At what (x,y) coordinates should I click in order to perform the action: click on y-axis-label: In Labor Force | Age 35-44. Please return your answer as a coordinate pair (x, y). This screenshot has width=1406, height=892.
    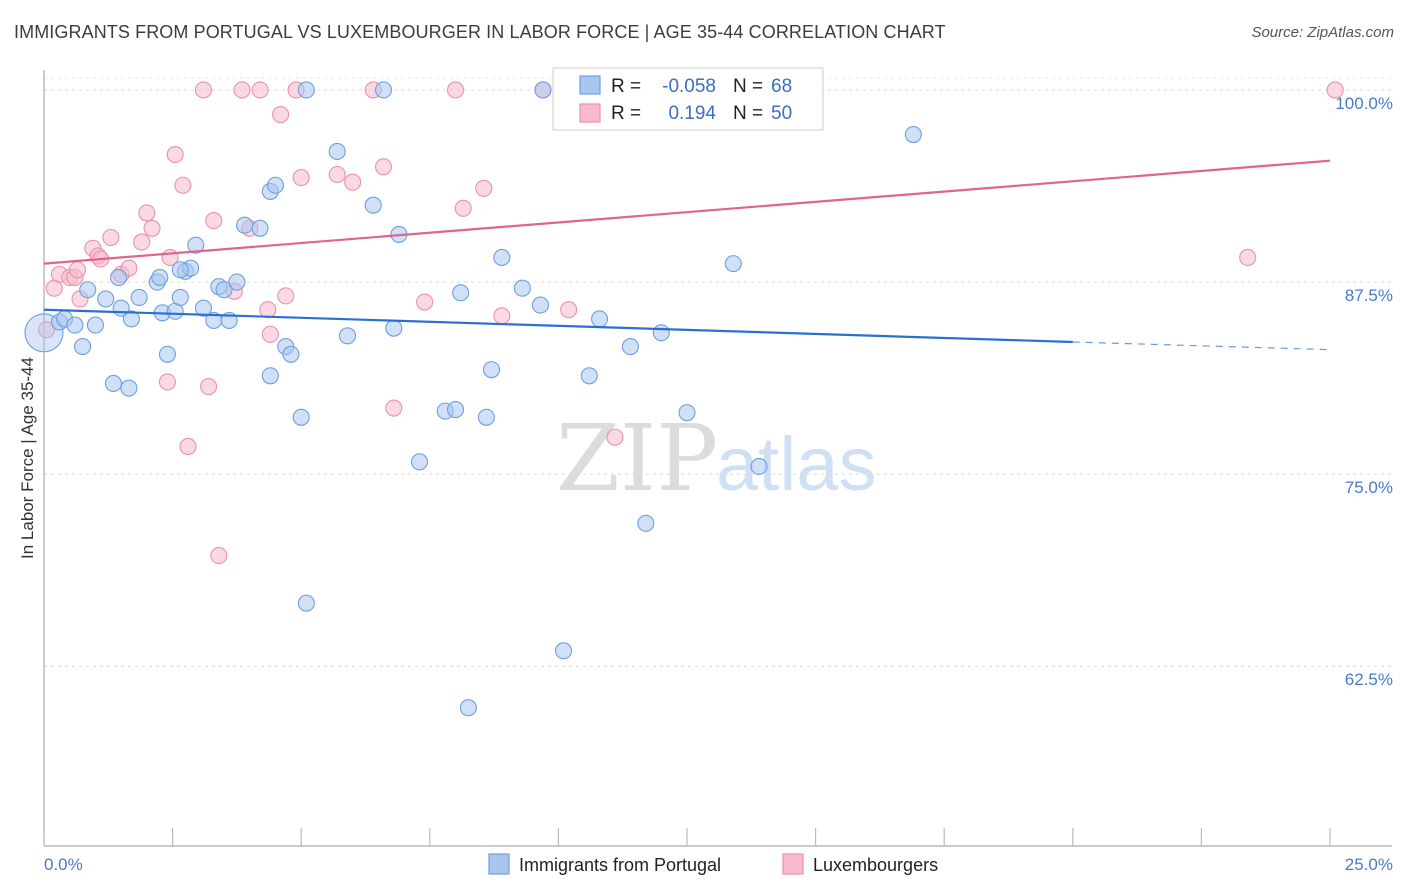
    Looking at the image, I should click on (27, 458).